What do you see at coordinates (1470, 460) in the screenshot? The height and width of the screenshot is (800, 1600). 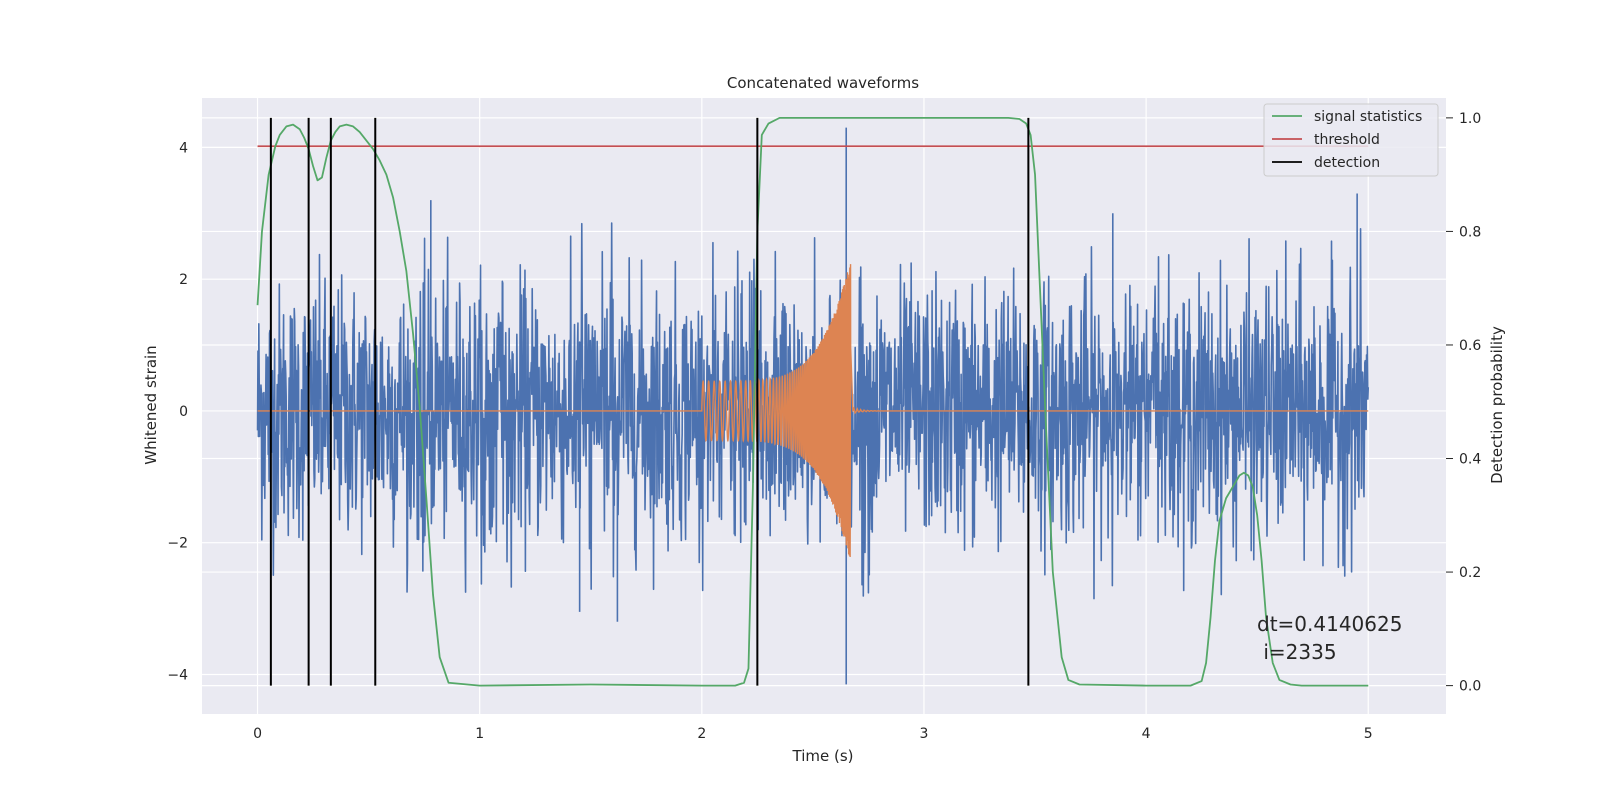 I see `y2-tick-label: 0.4` at bounding box center [1470, 460].